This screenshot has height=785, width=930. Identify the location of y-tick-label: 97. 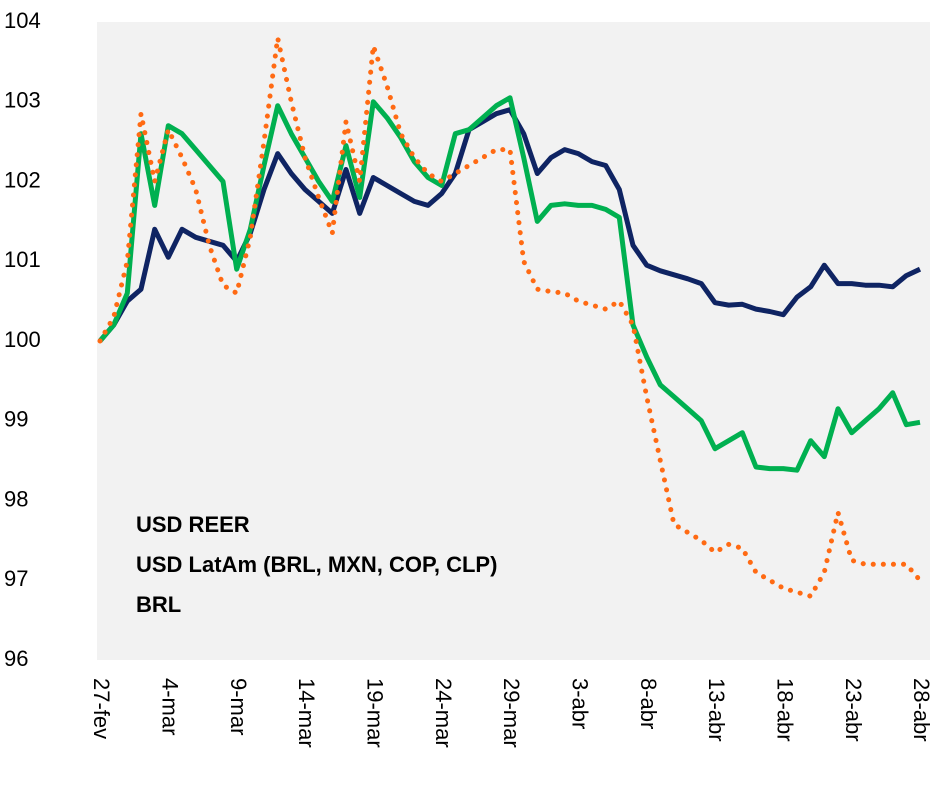
(16, 578).